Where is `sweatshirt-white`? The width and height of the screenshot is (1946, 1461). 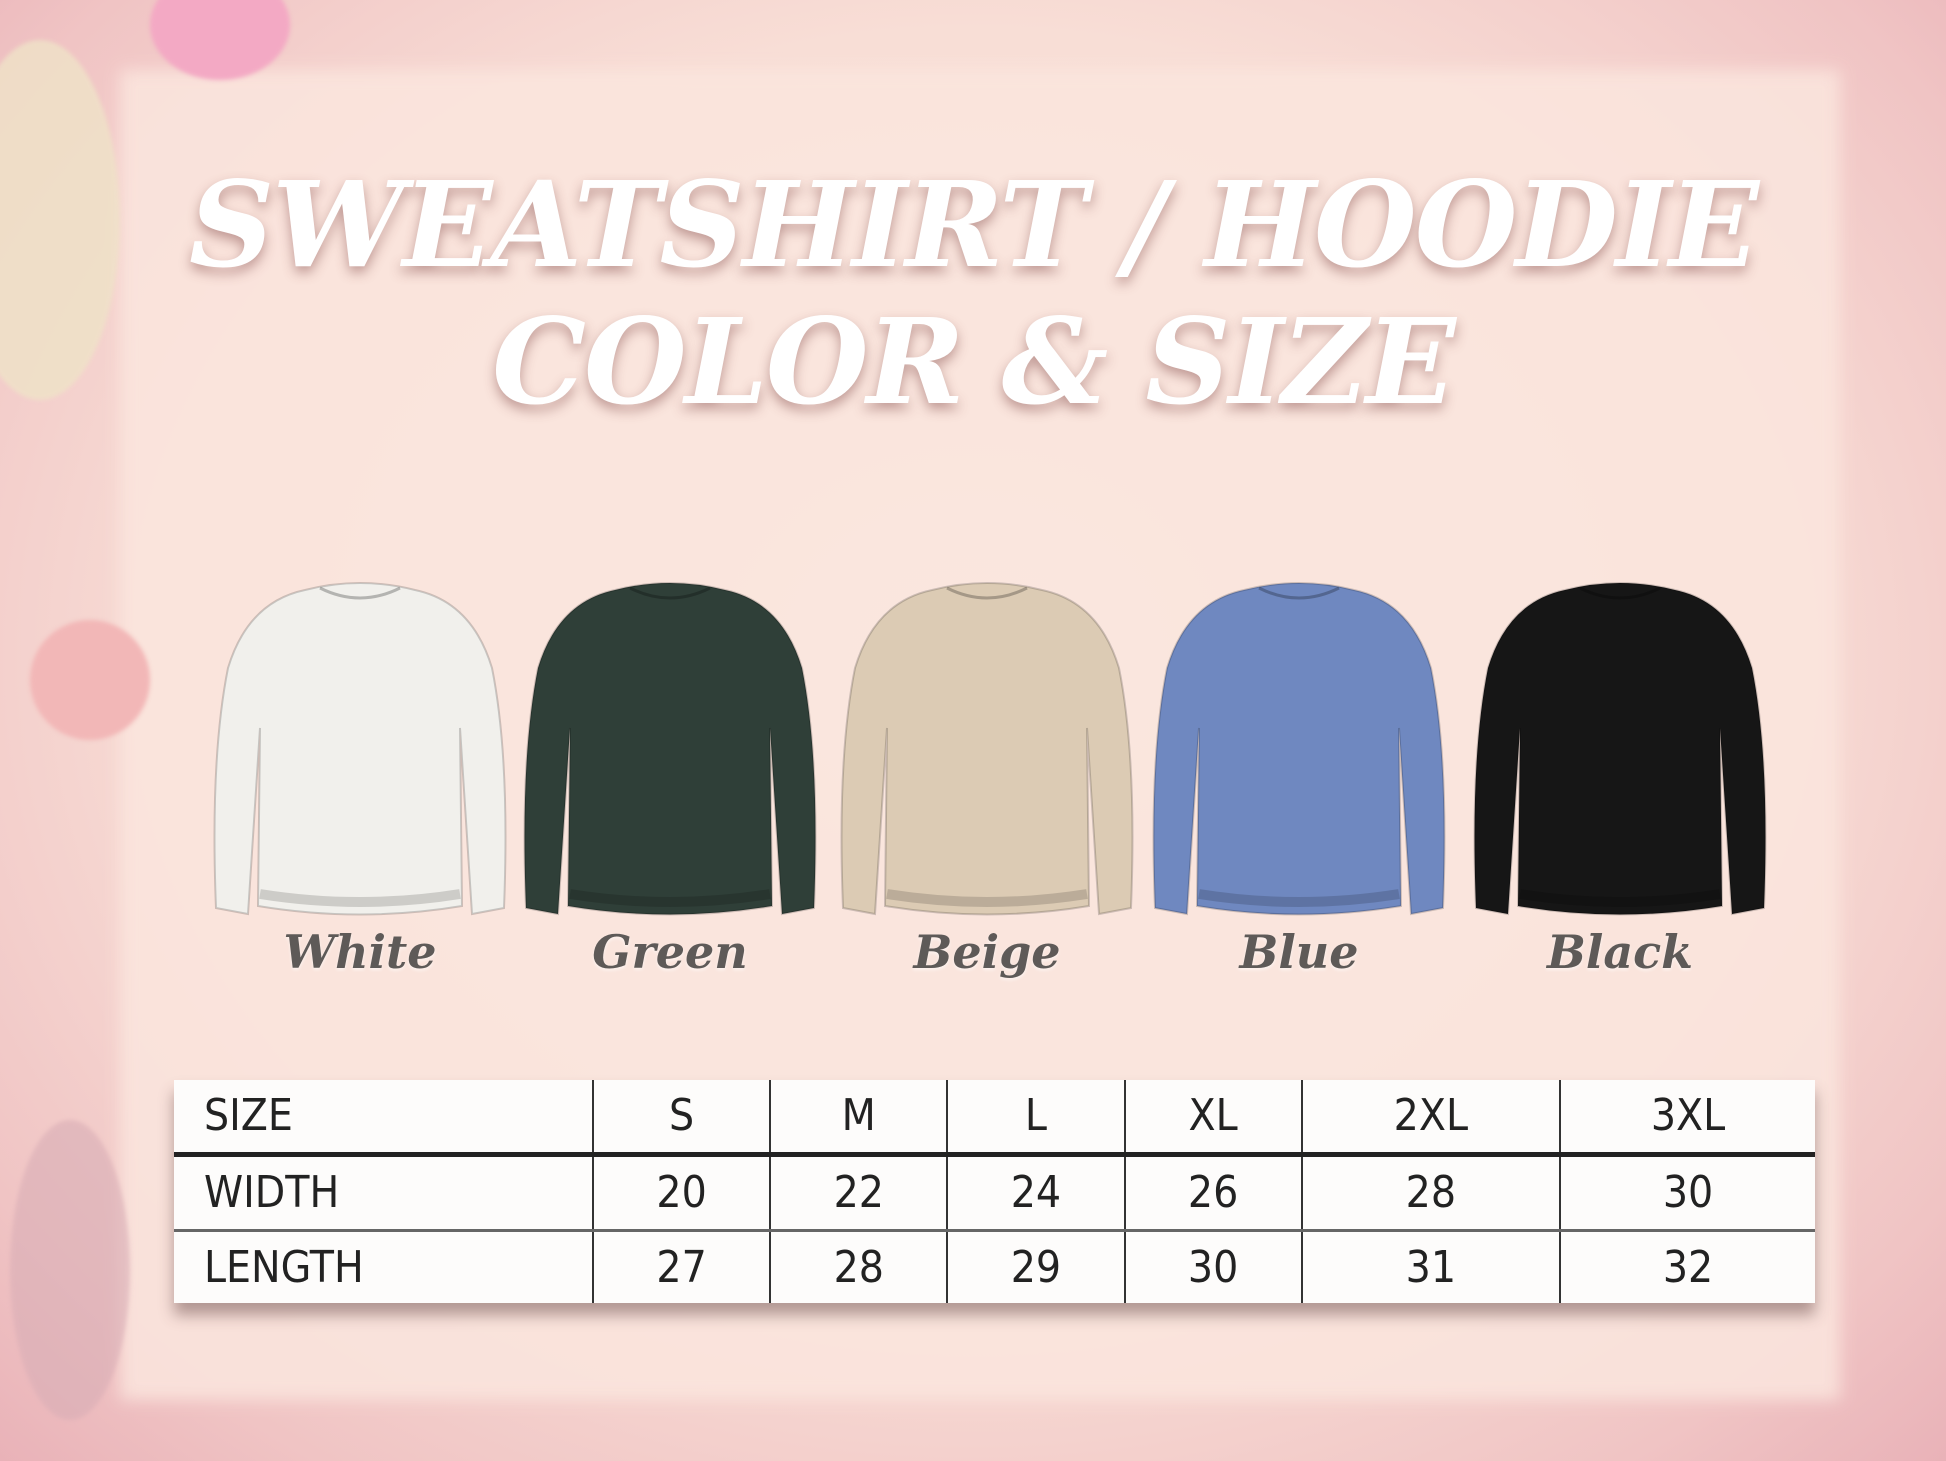
sweatshirt-white is located at coordinates (360, 754).